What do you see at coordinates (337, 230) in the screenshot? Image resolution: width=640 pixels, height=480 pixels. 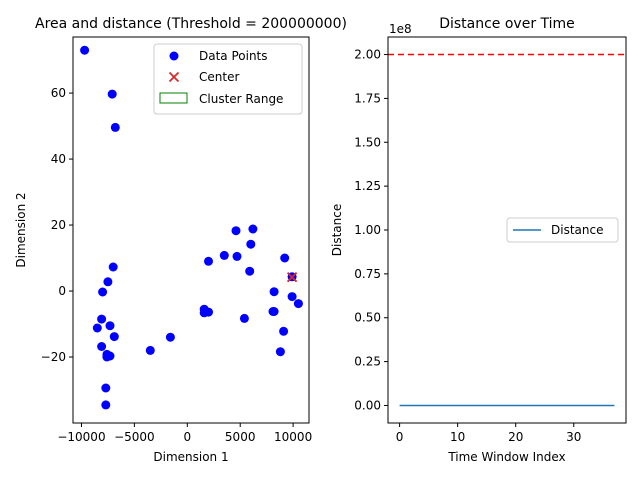 I see `distance-y-axis-title: Distance` at bounding box center [337, 230].